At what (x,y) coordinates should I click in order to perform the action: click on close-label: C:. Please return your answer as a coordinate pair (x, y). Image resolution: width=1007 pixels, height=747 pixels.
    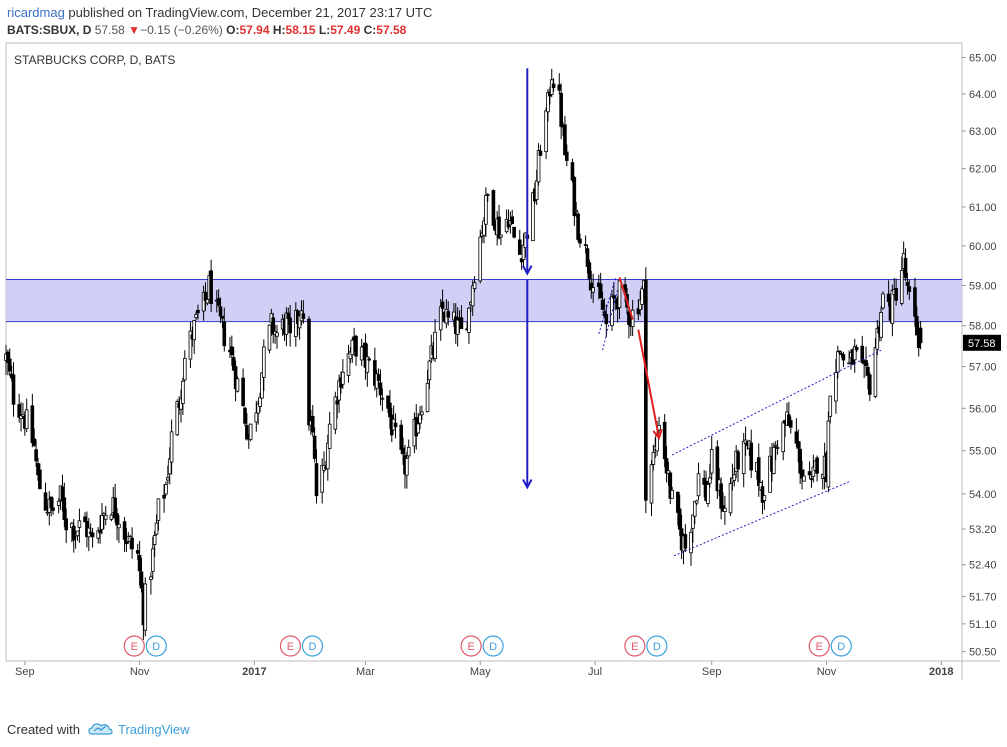
    Looking at the image, I should click on (370, 30).